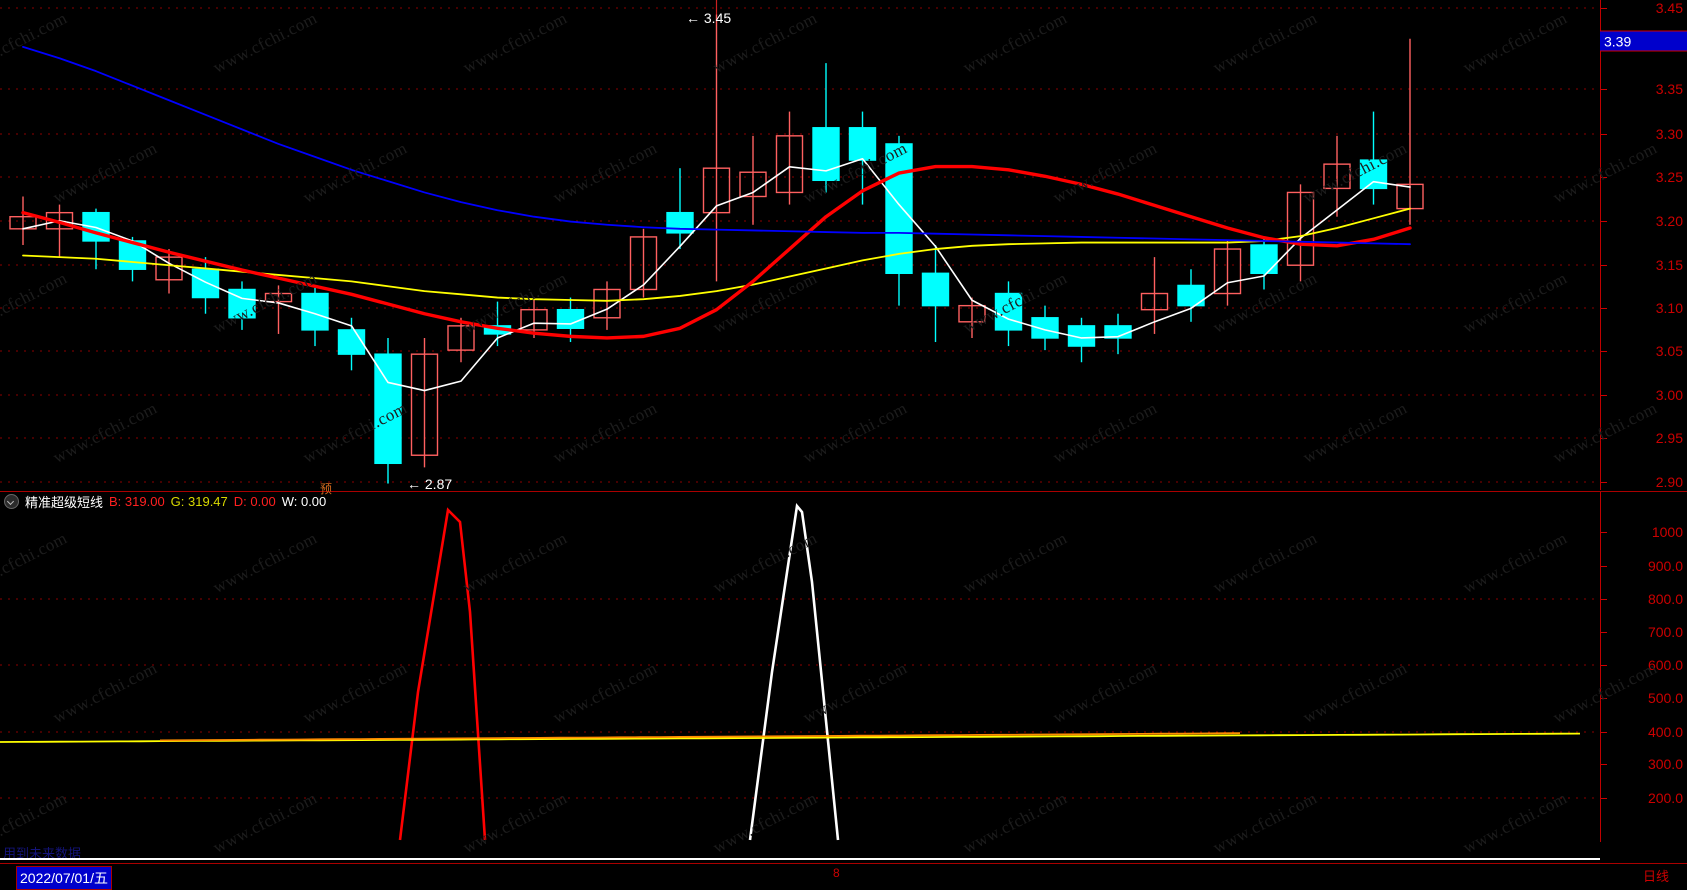 The width and height of the screenshot is (1687, 890). I want to click on price-axis-tick: 3.45, so click(1669, 8).